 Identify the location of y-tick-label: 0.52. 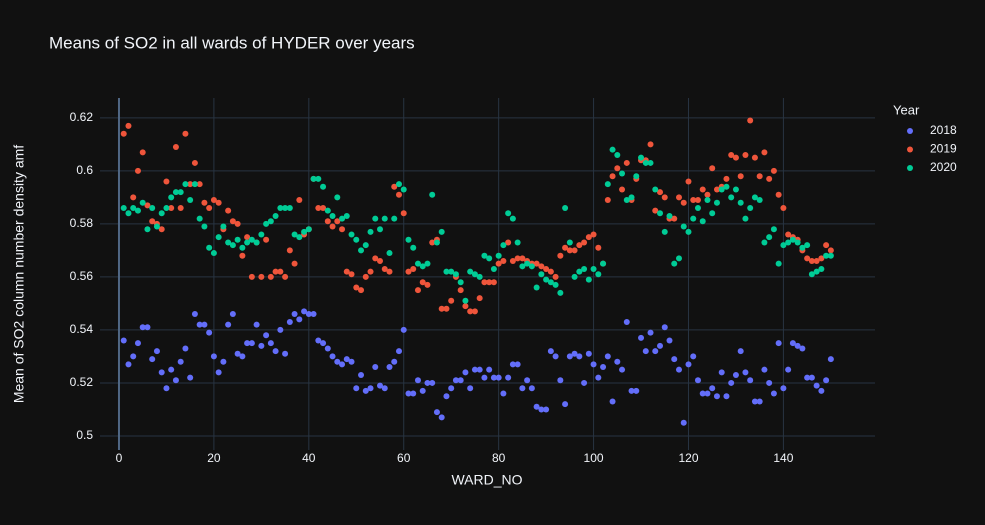
(82, 382).